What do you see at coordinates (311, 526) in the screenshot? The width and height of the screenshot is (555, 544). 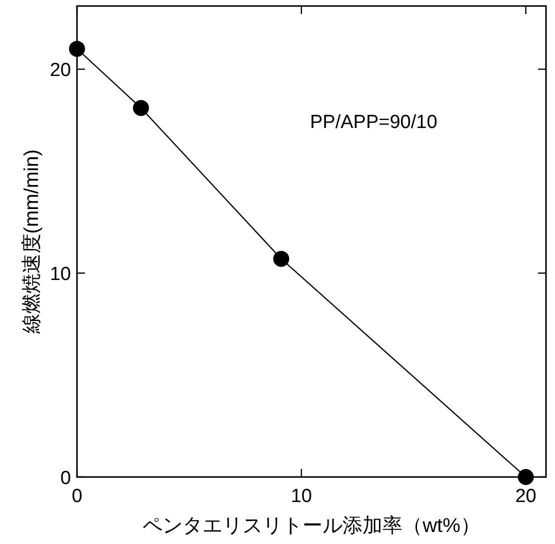 I see `x-label: ペンタエリスリトール添加率（wt%）` at bounding box center [311, 526].